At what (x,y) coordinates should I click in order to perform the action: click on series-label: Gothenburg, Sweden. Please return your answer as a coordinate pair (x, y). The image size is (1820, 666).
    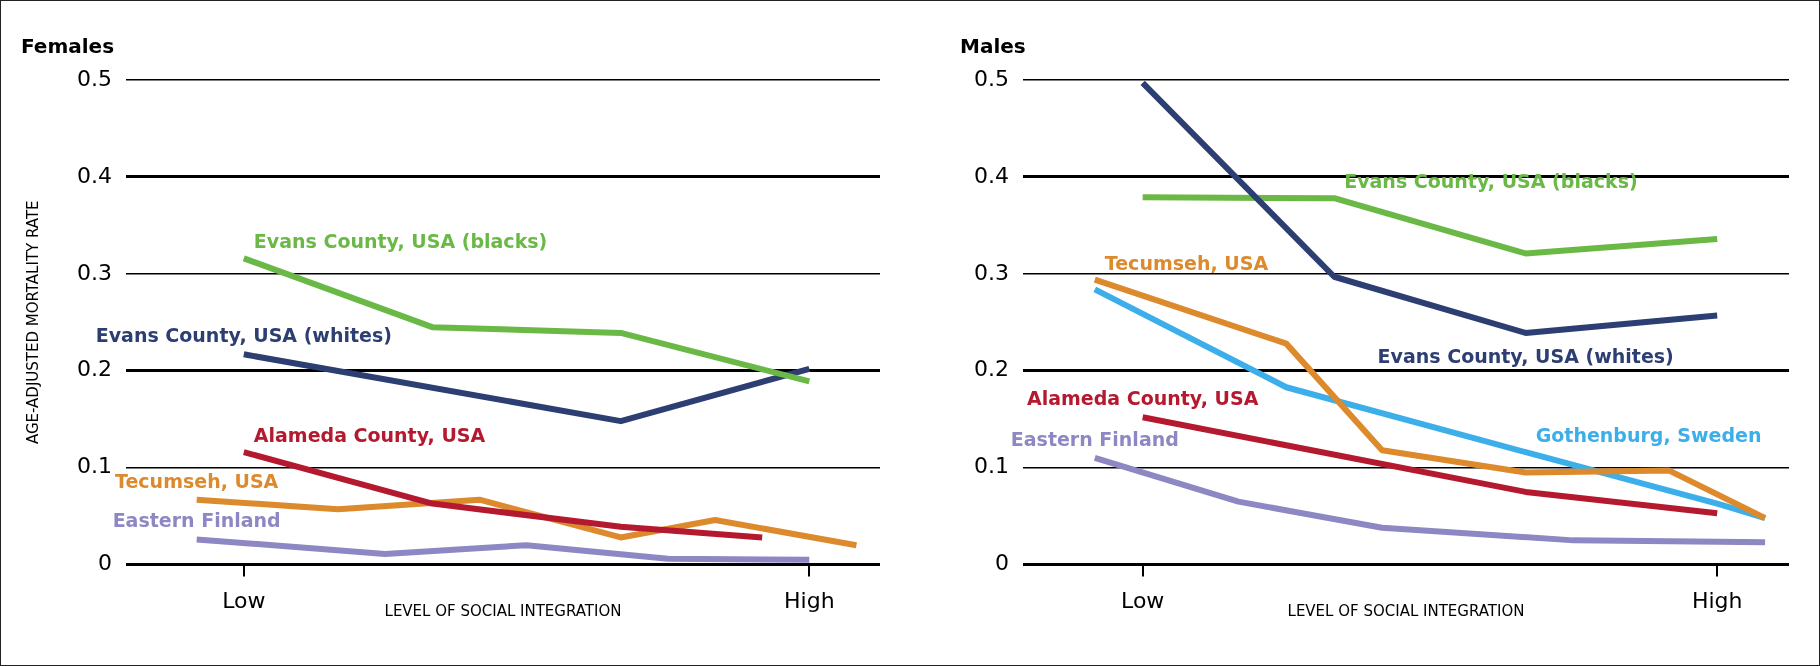
    Looking at the image, I should click on (1648, 435).